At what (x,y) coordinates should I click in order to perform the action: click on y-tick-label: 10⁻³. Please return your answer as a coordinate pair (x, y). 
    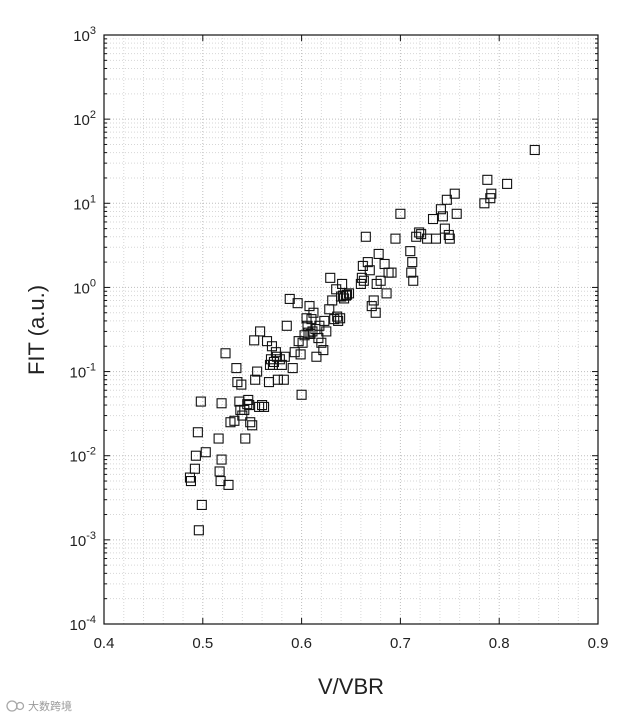
    Looking at the image, I should click on (83, 540).